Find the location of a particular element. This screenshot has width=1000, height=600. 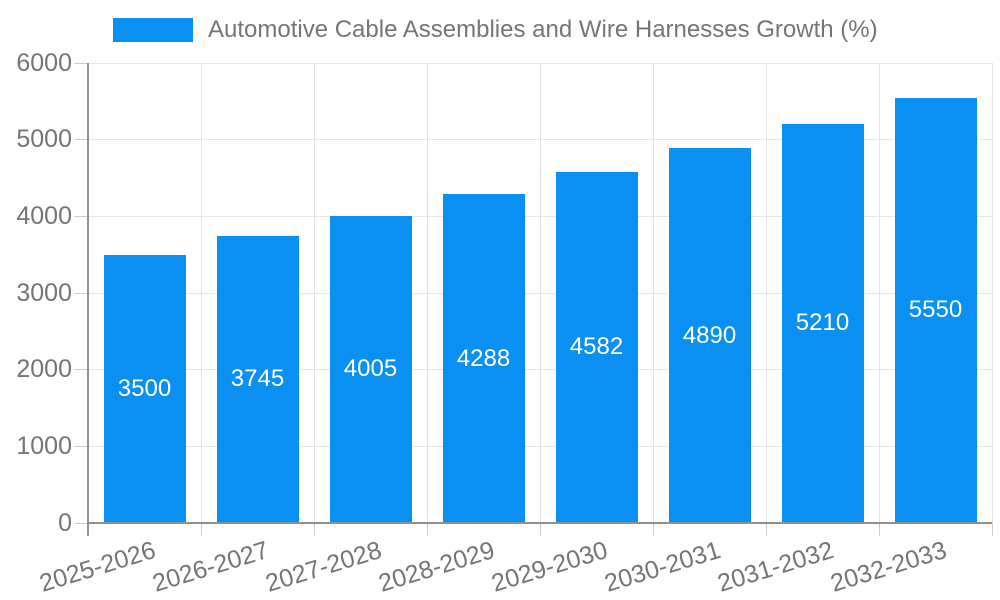

x-axis-line is located at coordinates (540, 523).